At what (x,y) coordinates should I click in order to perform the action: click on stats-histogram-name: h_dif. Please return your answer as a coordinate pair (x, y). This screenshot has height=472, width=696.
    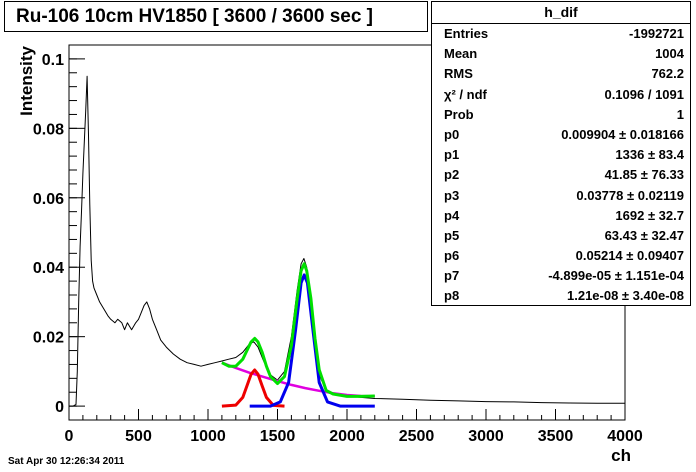
    Looking at the image, I should click on (561, 13).